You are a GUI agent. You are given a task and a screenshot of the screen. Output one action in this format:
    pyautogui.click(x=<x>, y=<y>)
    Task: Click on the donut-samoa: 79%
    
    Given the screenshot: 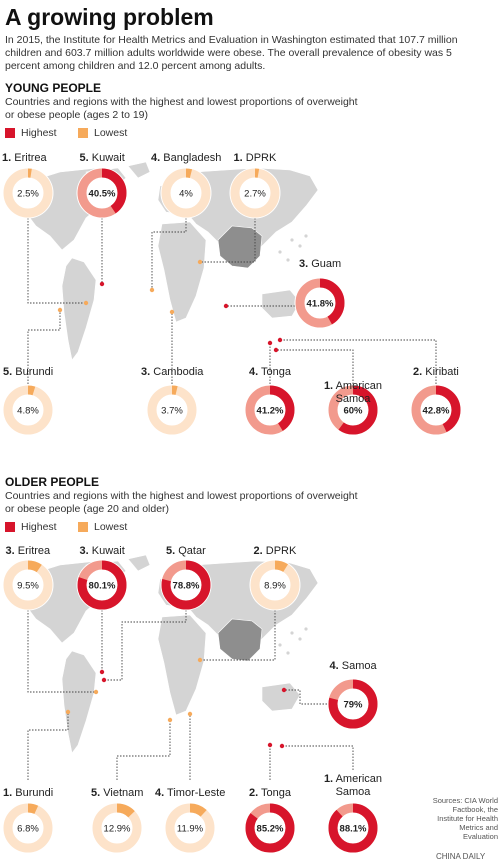 What is the action you would take?
    pyautogui.click(x=353, y=704)
    